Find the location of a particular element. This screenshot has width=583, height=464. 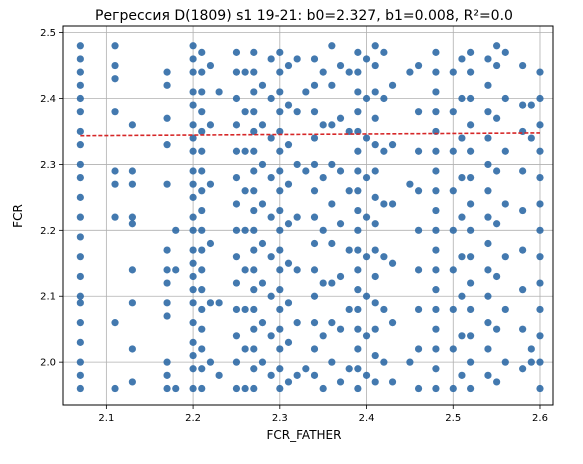

y-tick-label: 2.2 is located at coordinates (48, 231).